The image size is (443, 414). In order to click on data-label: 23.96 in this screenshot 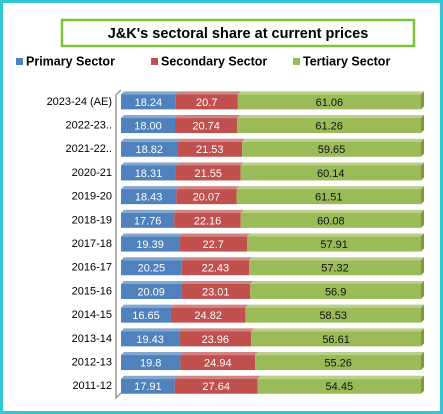, I will do `click(215, 340)`.